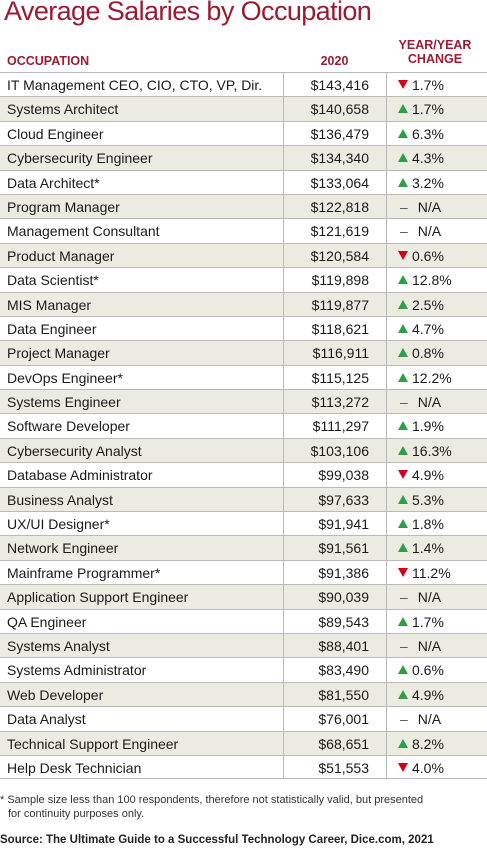 The width and height of the screenshot is (487, 855). I want to click on change-header-line2: CHANGE, so click(435, 59).